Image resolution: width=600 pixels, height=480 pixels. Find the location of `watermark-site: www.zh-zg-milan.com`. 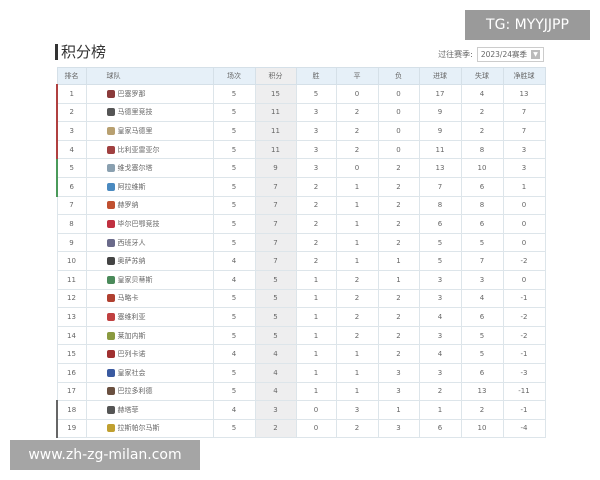

watermark-site: www.zh-zg-milan.com is located at coordinates (105, 455).